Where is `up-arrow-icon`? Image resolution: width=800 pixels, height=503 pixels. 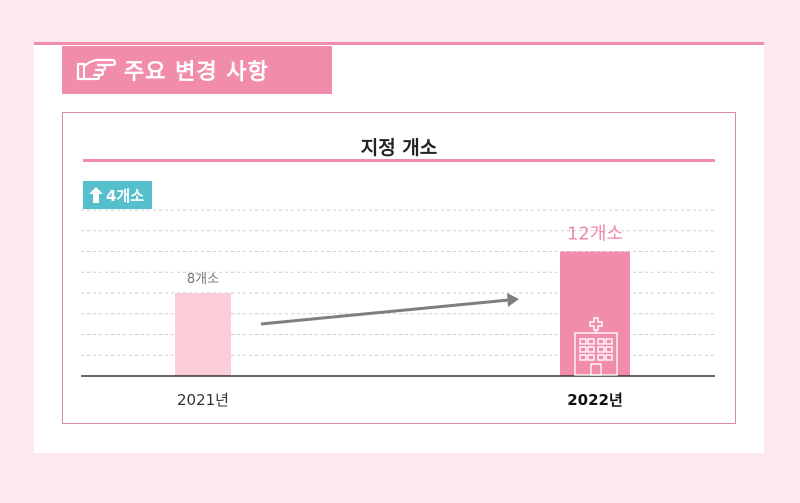
up-arrow-icon is located at coordinates (96, 195).